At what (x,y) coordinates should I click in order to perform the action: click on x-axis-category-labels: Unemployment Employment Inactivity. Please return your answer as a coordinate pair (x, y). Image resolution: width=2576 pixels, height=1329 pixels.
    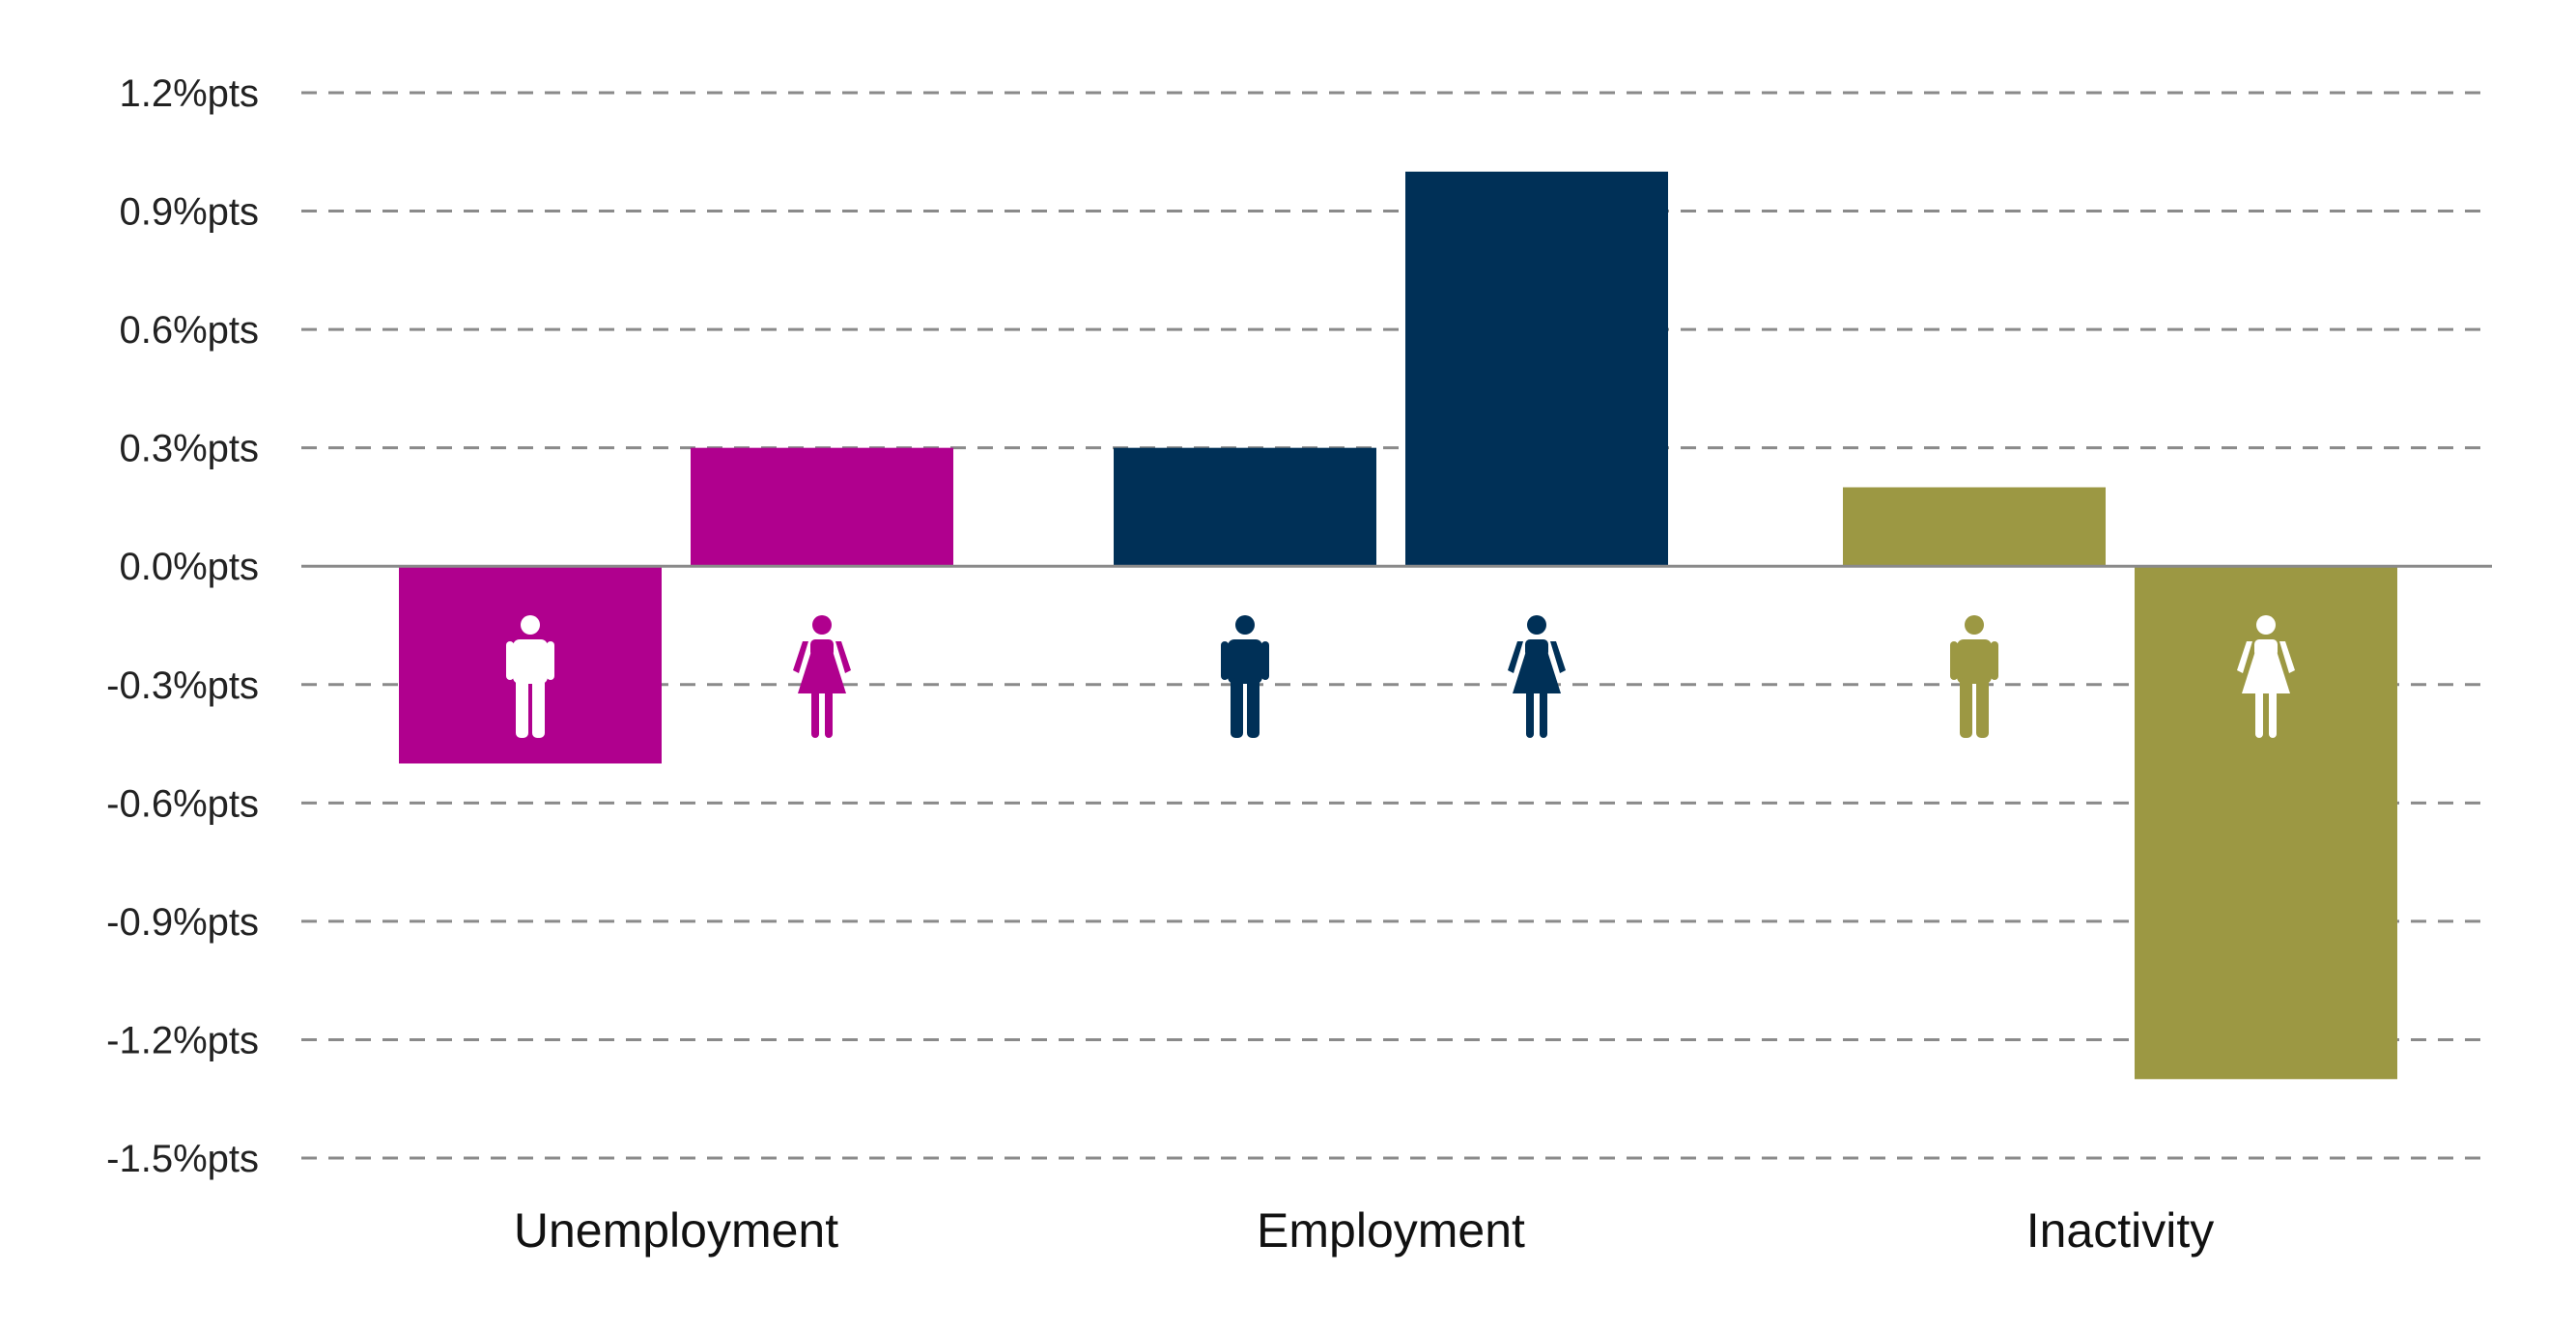
    Looking at the image, I should click on (1364, 1230).